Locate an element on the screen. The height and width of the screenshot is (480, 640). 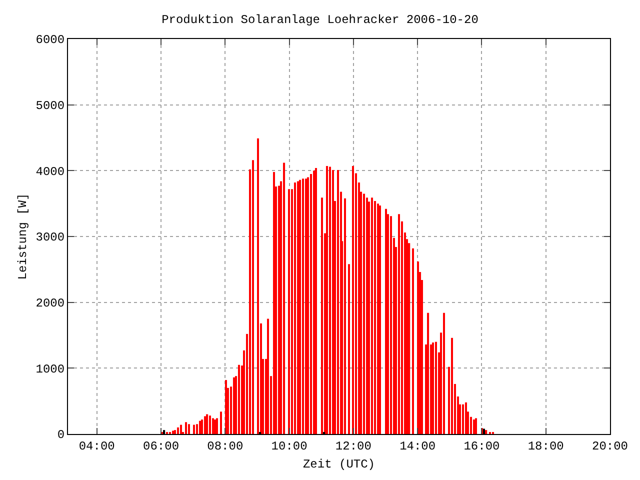
x-axis-title: Zeit (UTC) is located at coordinates (339, 464).